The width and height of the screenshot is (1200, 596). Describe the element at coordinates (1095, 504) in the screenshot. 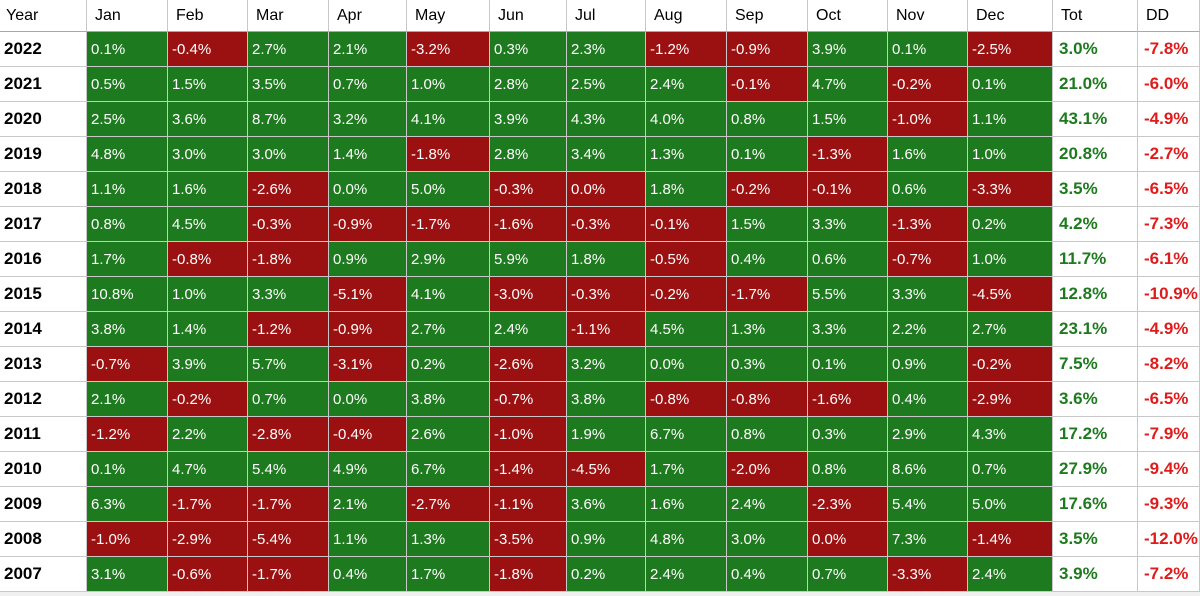

I see `total-cell: 17.6%` at that location.